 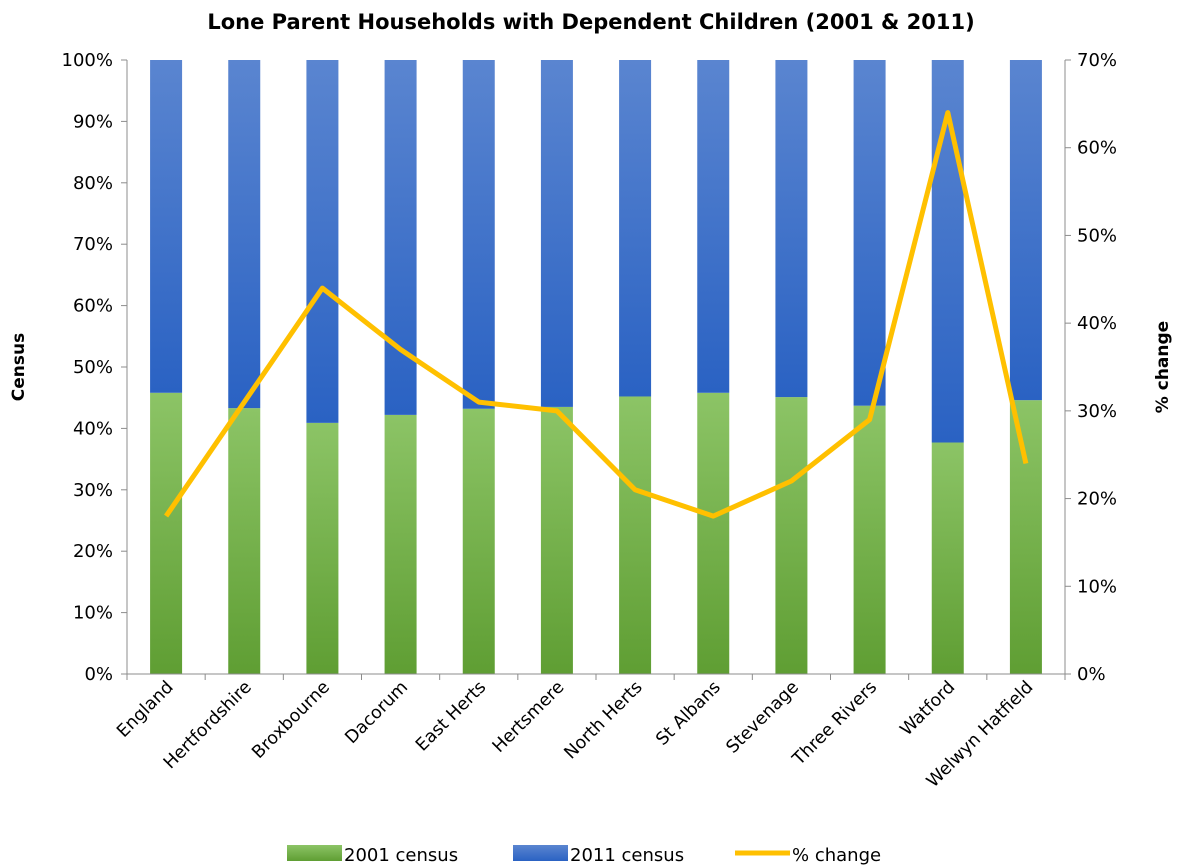 What do you see at coordinates (93, 183) in the screenshot?
I see `left-tick-label: 80%` at bounding box center [93, 183].